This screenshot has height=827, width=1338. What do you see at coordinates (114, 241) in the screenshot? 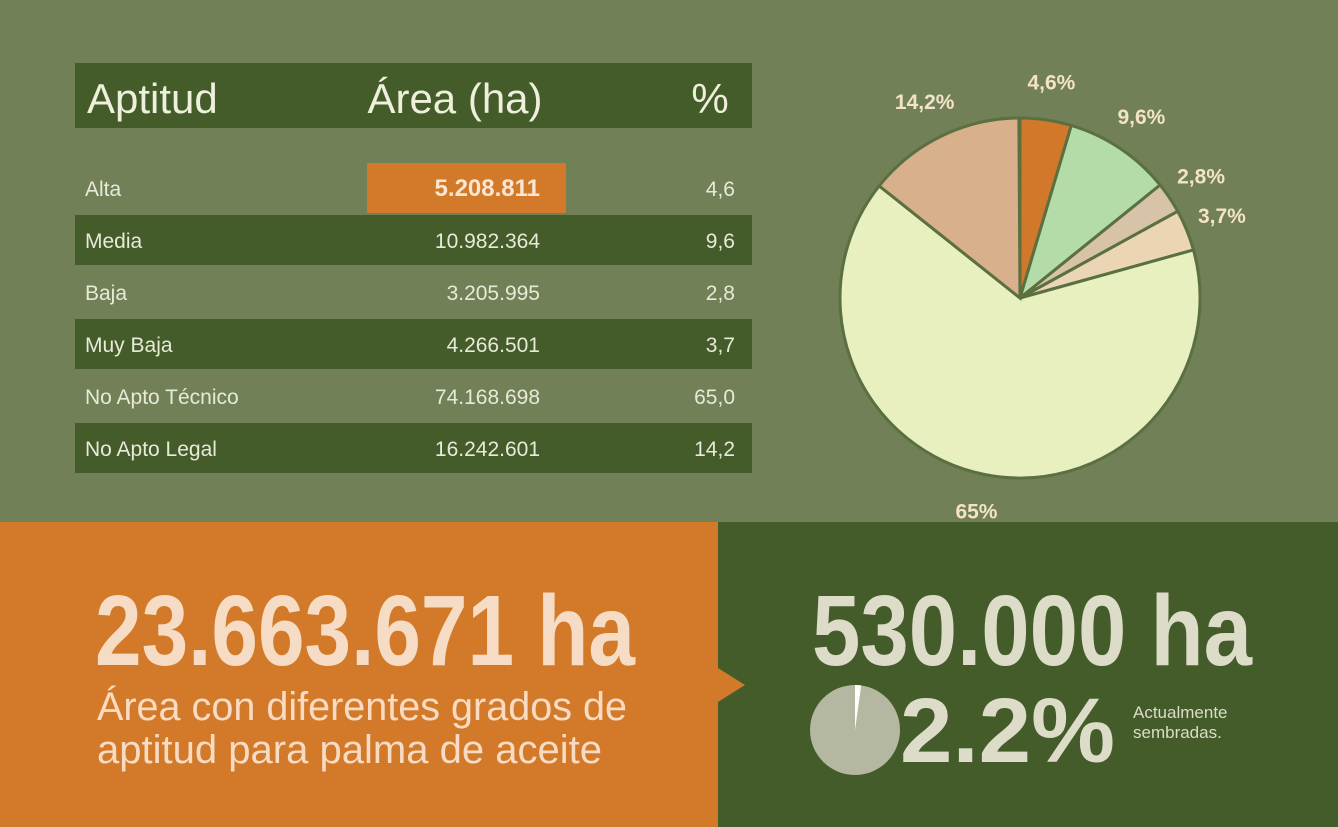
I see `table-cell: Media` at bounding box center [114, 241].